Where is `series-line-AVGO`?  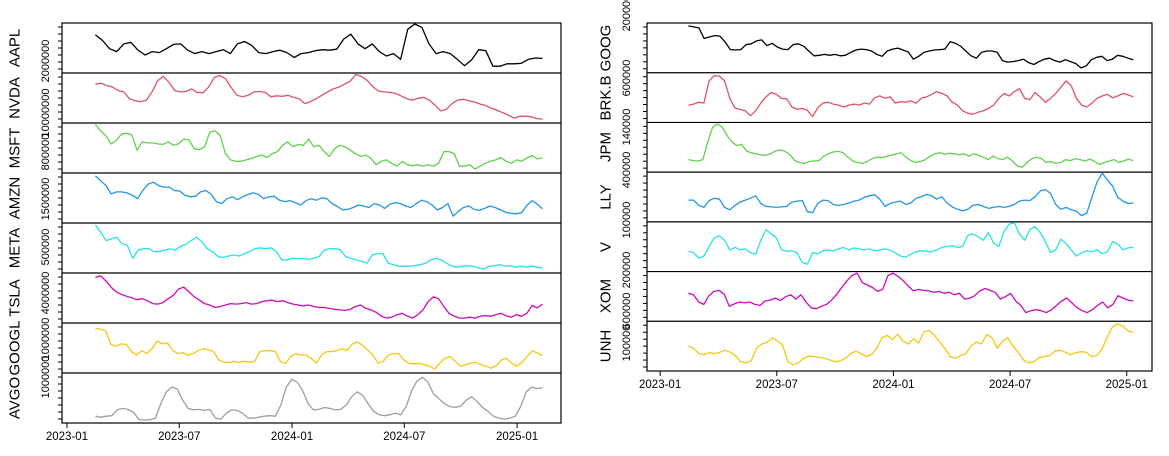
series-line-AVGO is located at coordinates (319, 398).